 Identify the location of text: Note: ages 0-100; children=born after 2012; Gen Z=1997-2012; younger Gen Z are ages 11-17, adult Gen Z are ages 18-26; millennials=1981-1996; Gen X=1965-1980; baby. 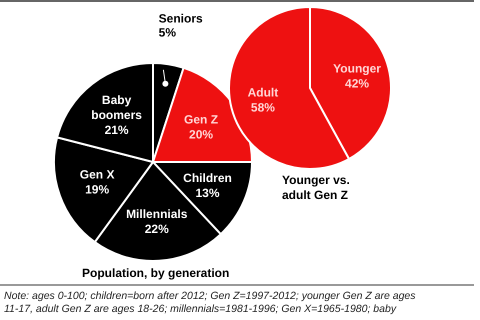
(210, 302).